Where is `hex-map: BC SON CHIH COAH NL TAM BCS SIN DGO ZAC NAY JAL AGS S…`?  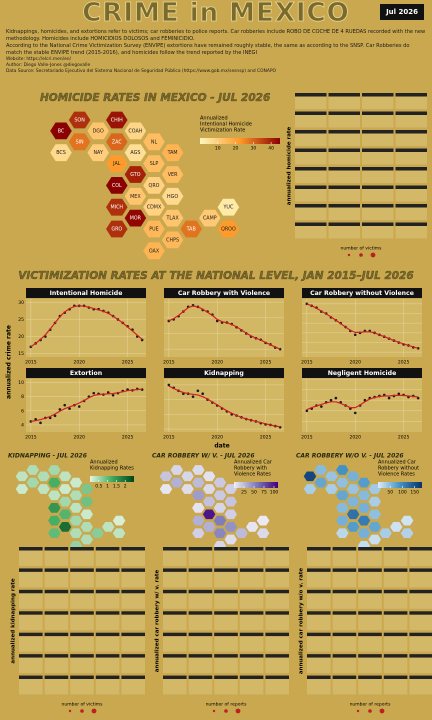
hex-map: BC SON CHIH COAH NL TAM BCS SIN DGO ZAC NAY JAL AGS S… is located at coordinates (144, 185).